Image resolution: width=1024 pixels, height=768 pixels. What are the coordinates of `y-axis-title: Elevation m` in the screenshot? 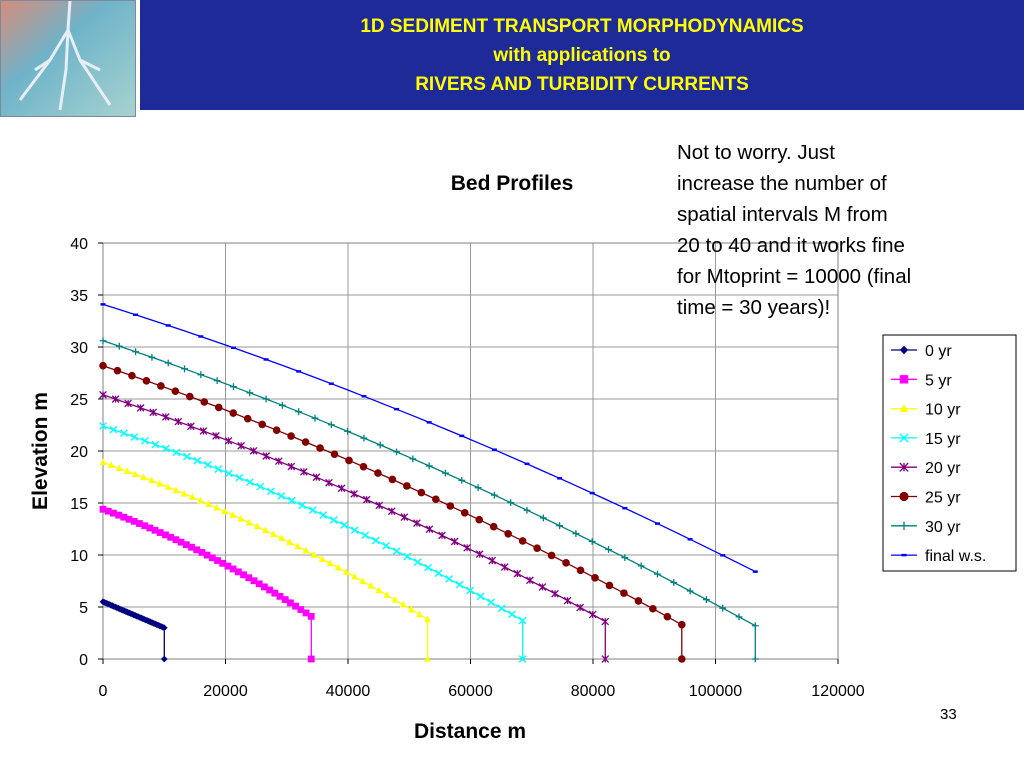 It's located at (40, 451).